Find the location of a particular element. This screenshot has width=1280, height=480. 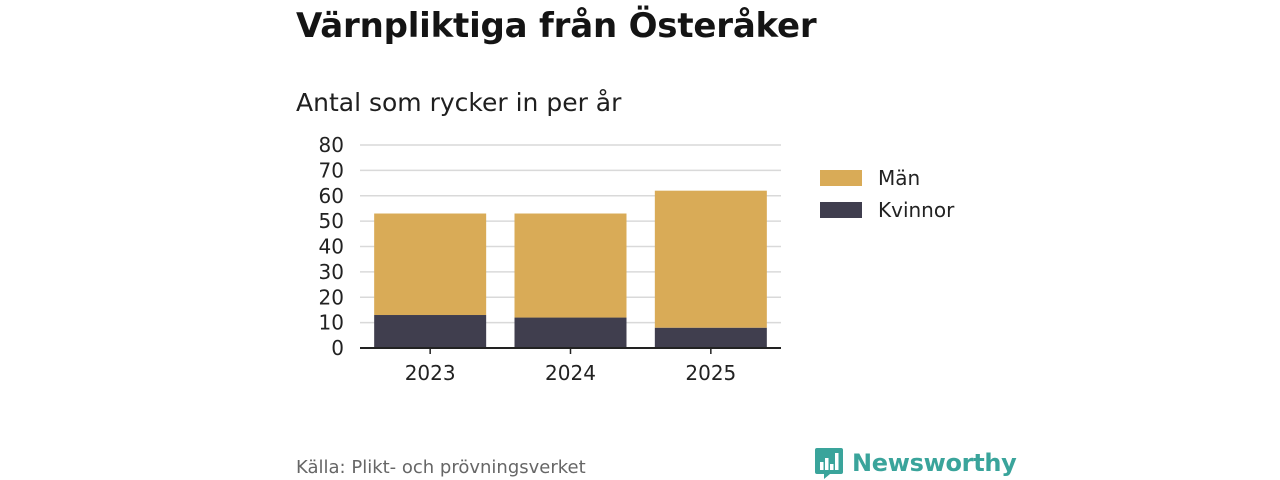

bar-women-2025 is located at coordinates (710, 337).